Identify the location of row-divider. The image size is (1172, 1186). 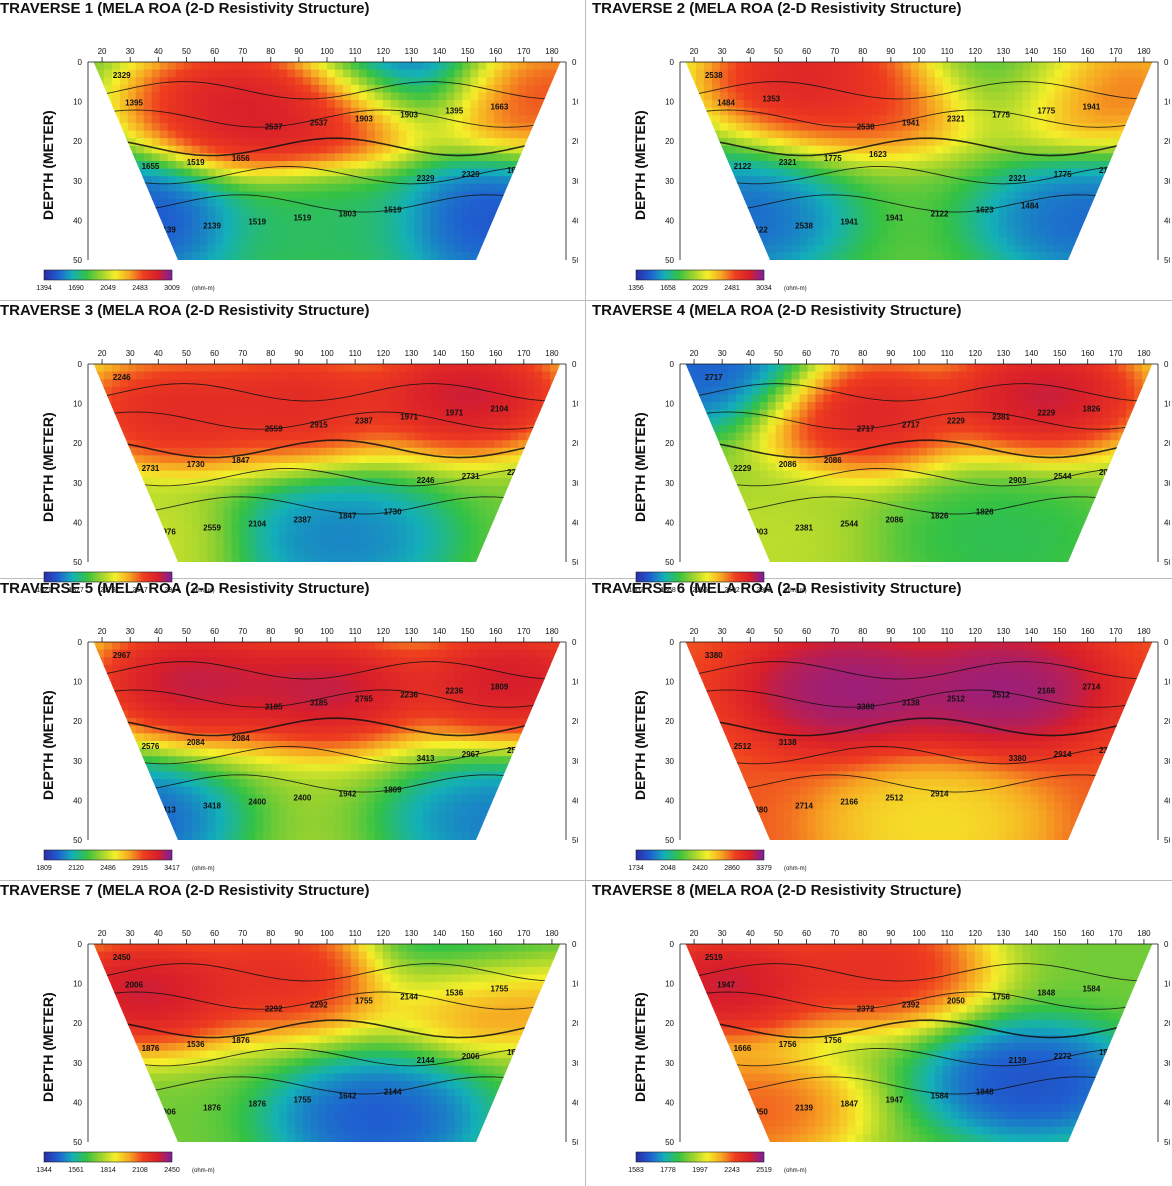
(586, 578).